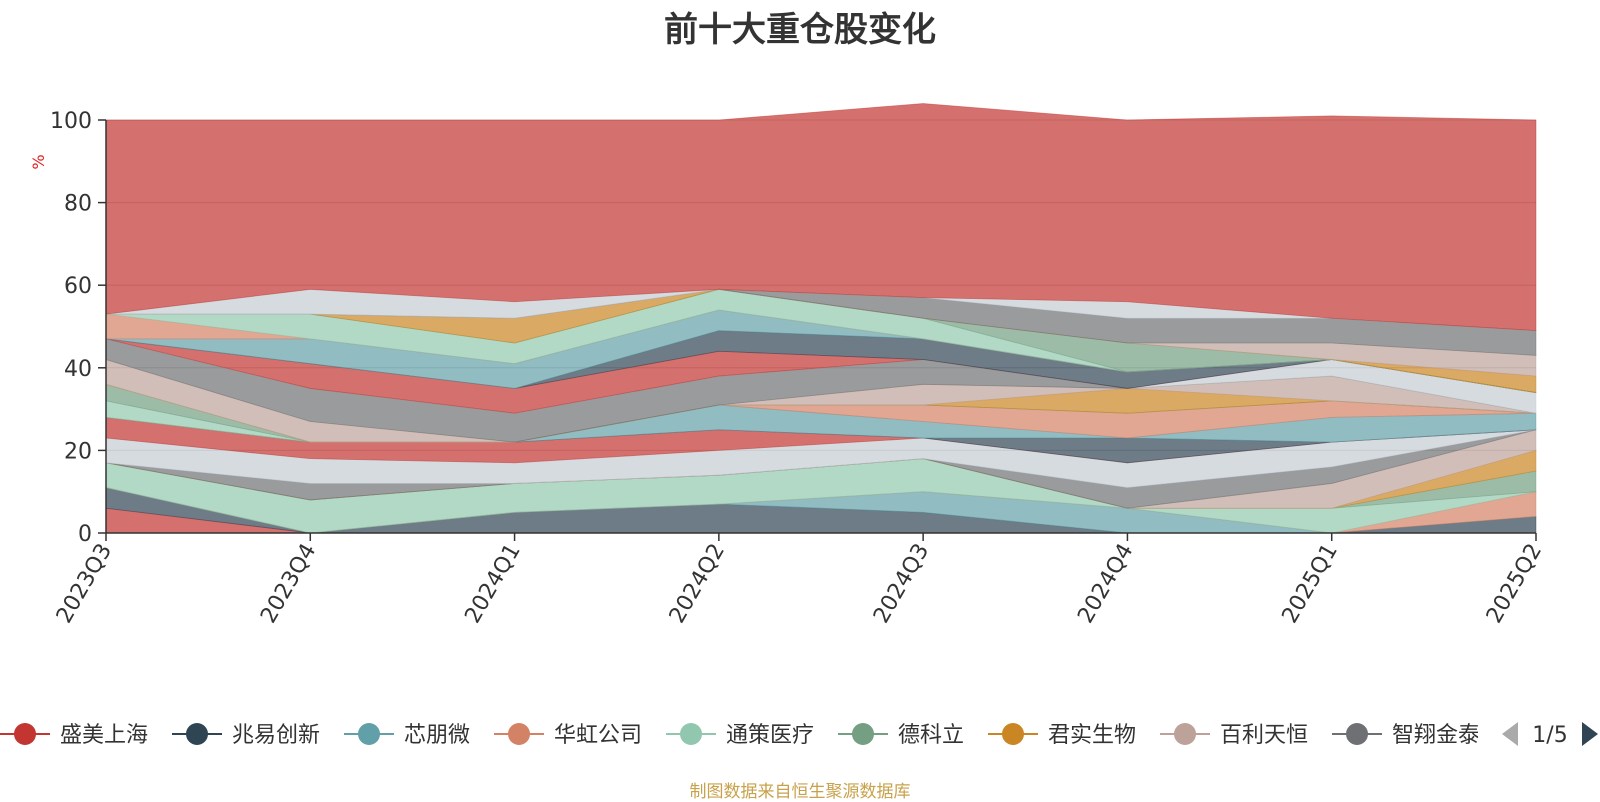 The height and width of the screenshot is (802, 1600). I want to click on x-tick-label: 2024Q4, so click(1105, 584).